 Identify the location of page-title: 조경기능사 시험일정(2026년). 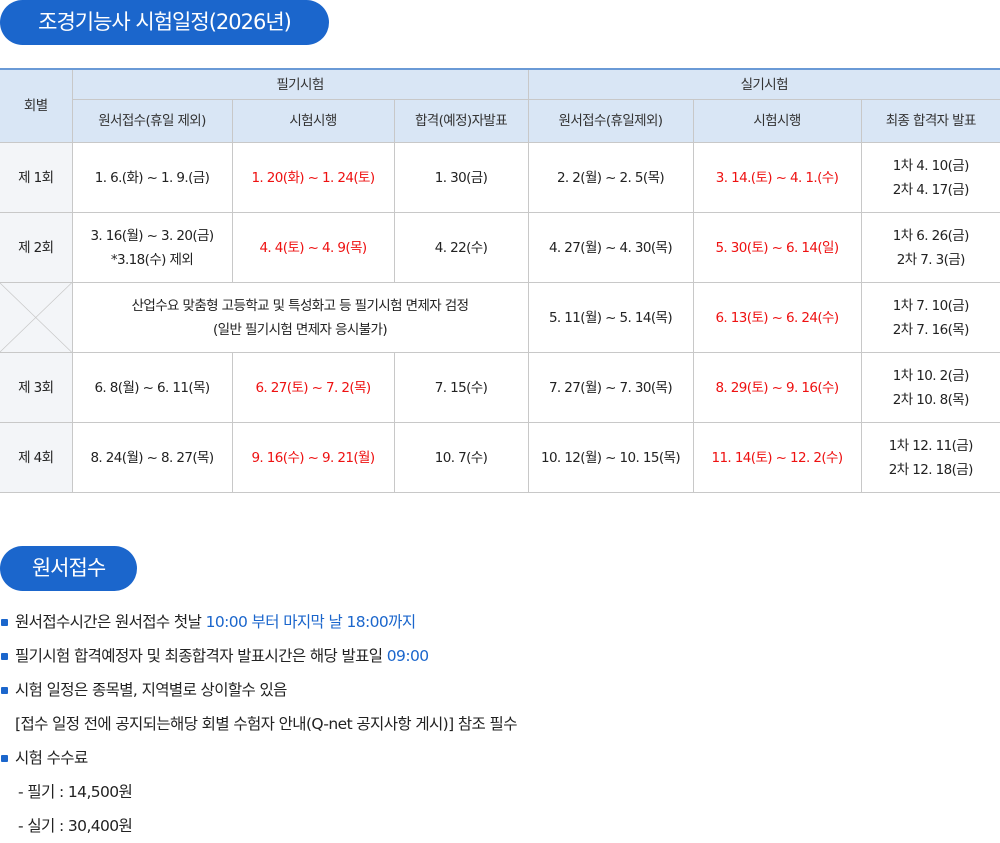
(164, 22).